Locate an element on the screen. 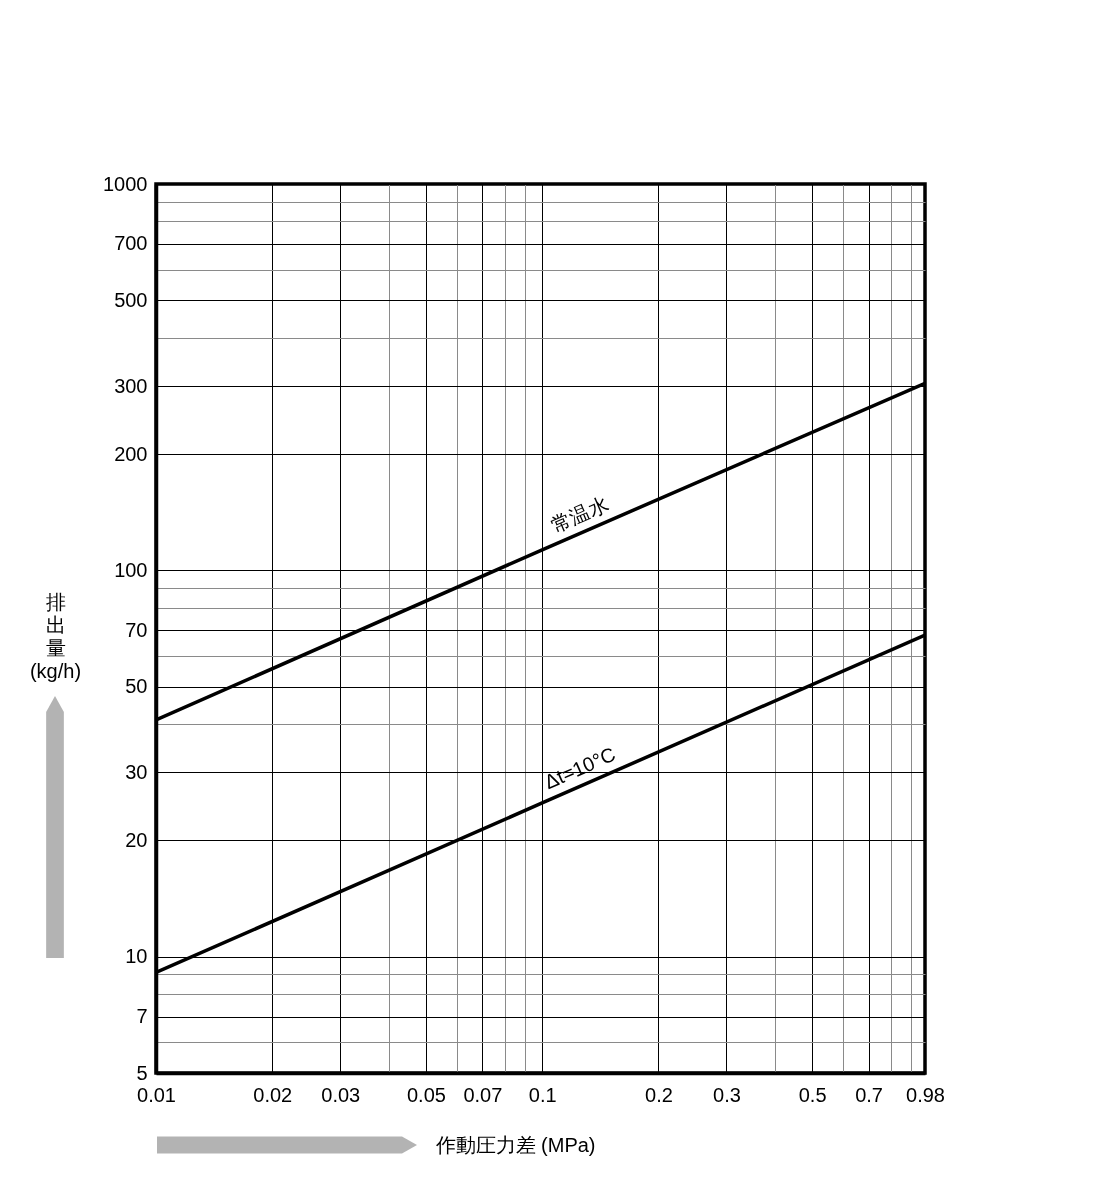 Image resolution: width=1100 pixels, height=1200 pixels. y-tick-label: 20 is located at coordinates (136, 839).